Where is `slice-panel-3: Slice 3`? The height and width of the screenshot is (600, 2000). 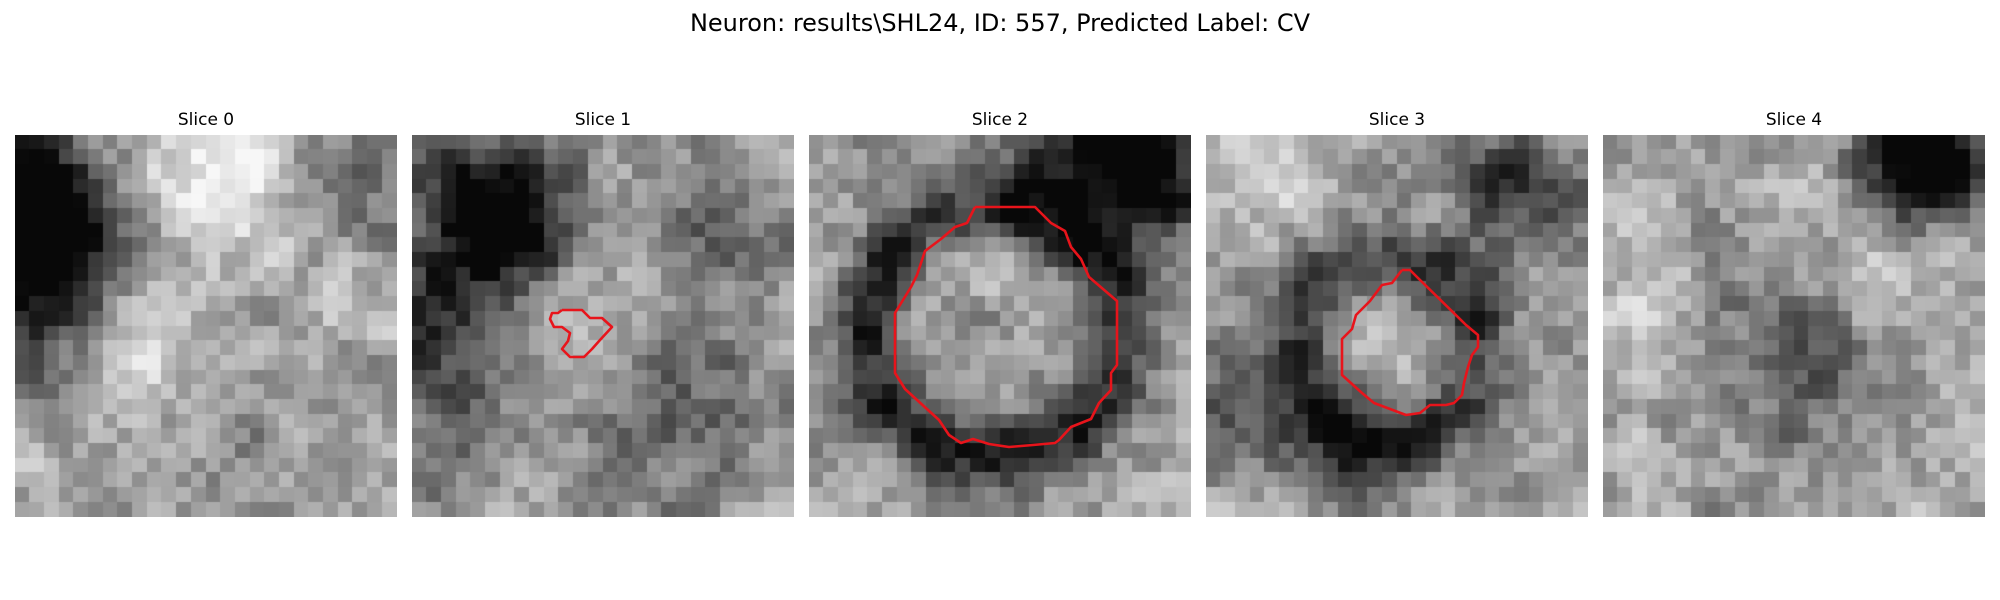 slice-panel-3: Slice 3 is located at coordinates (1397, 313).